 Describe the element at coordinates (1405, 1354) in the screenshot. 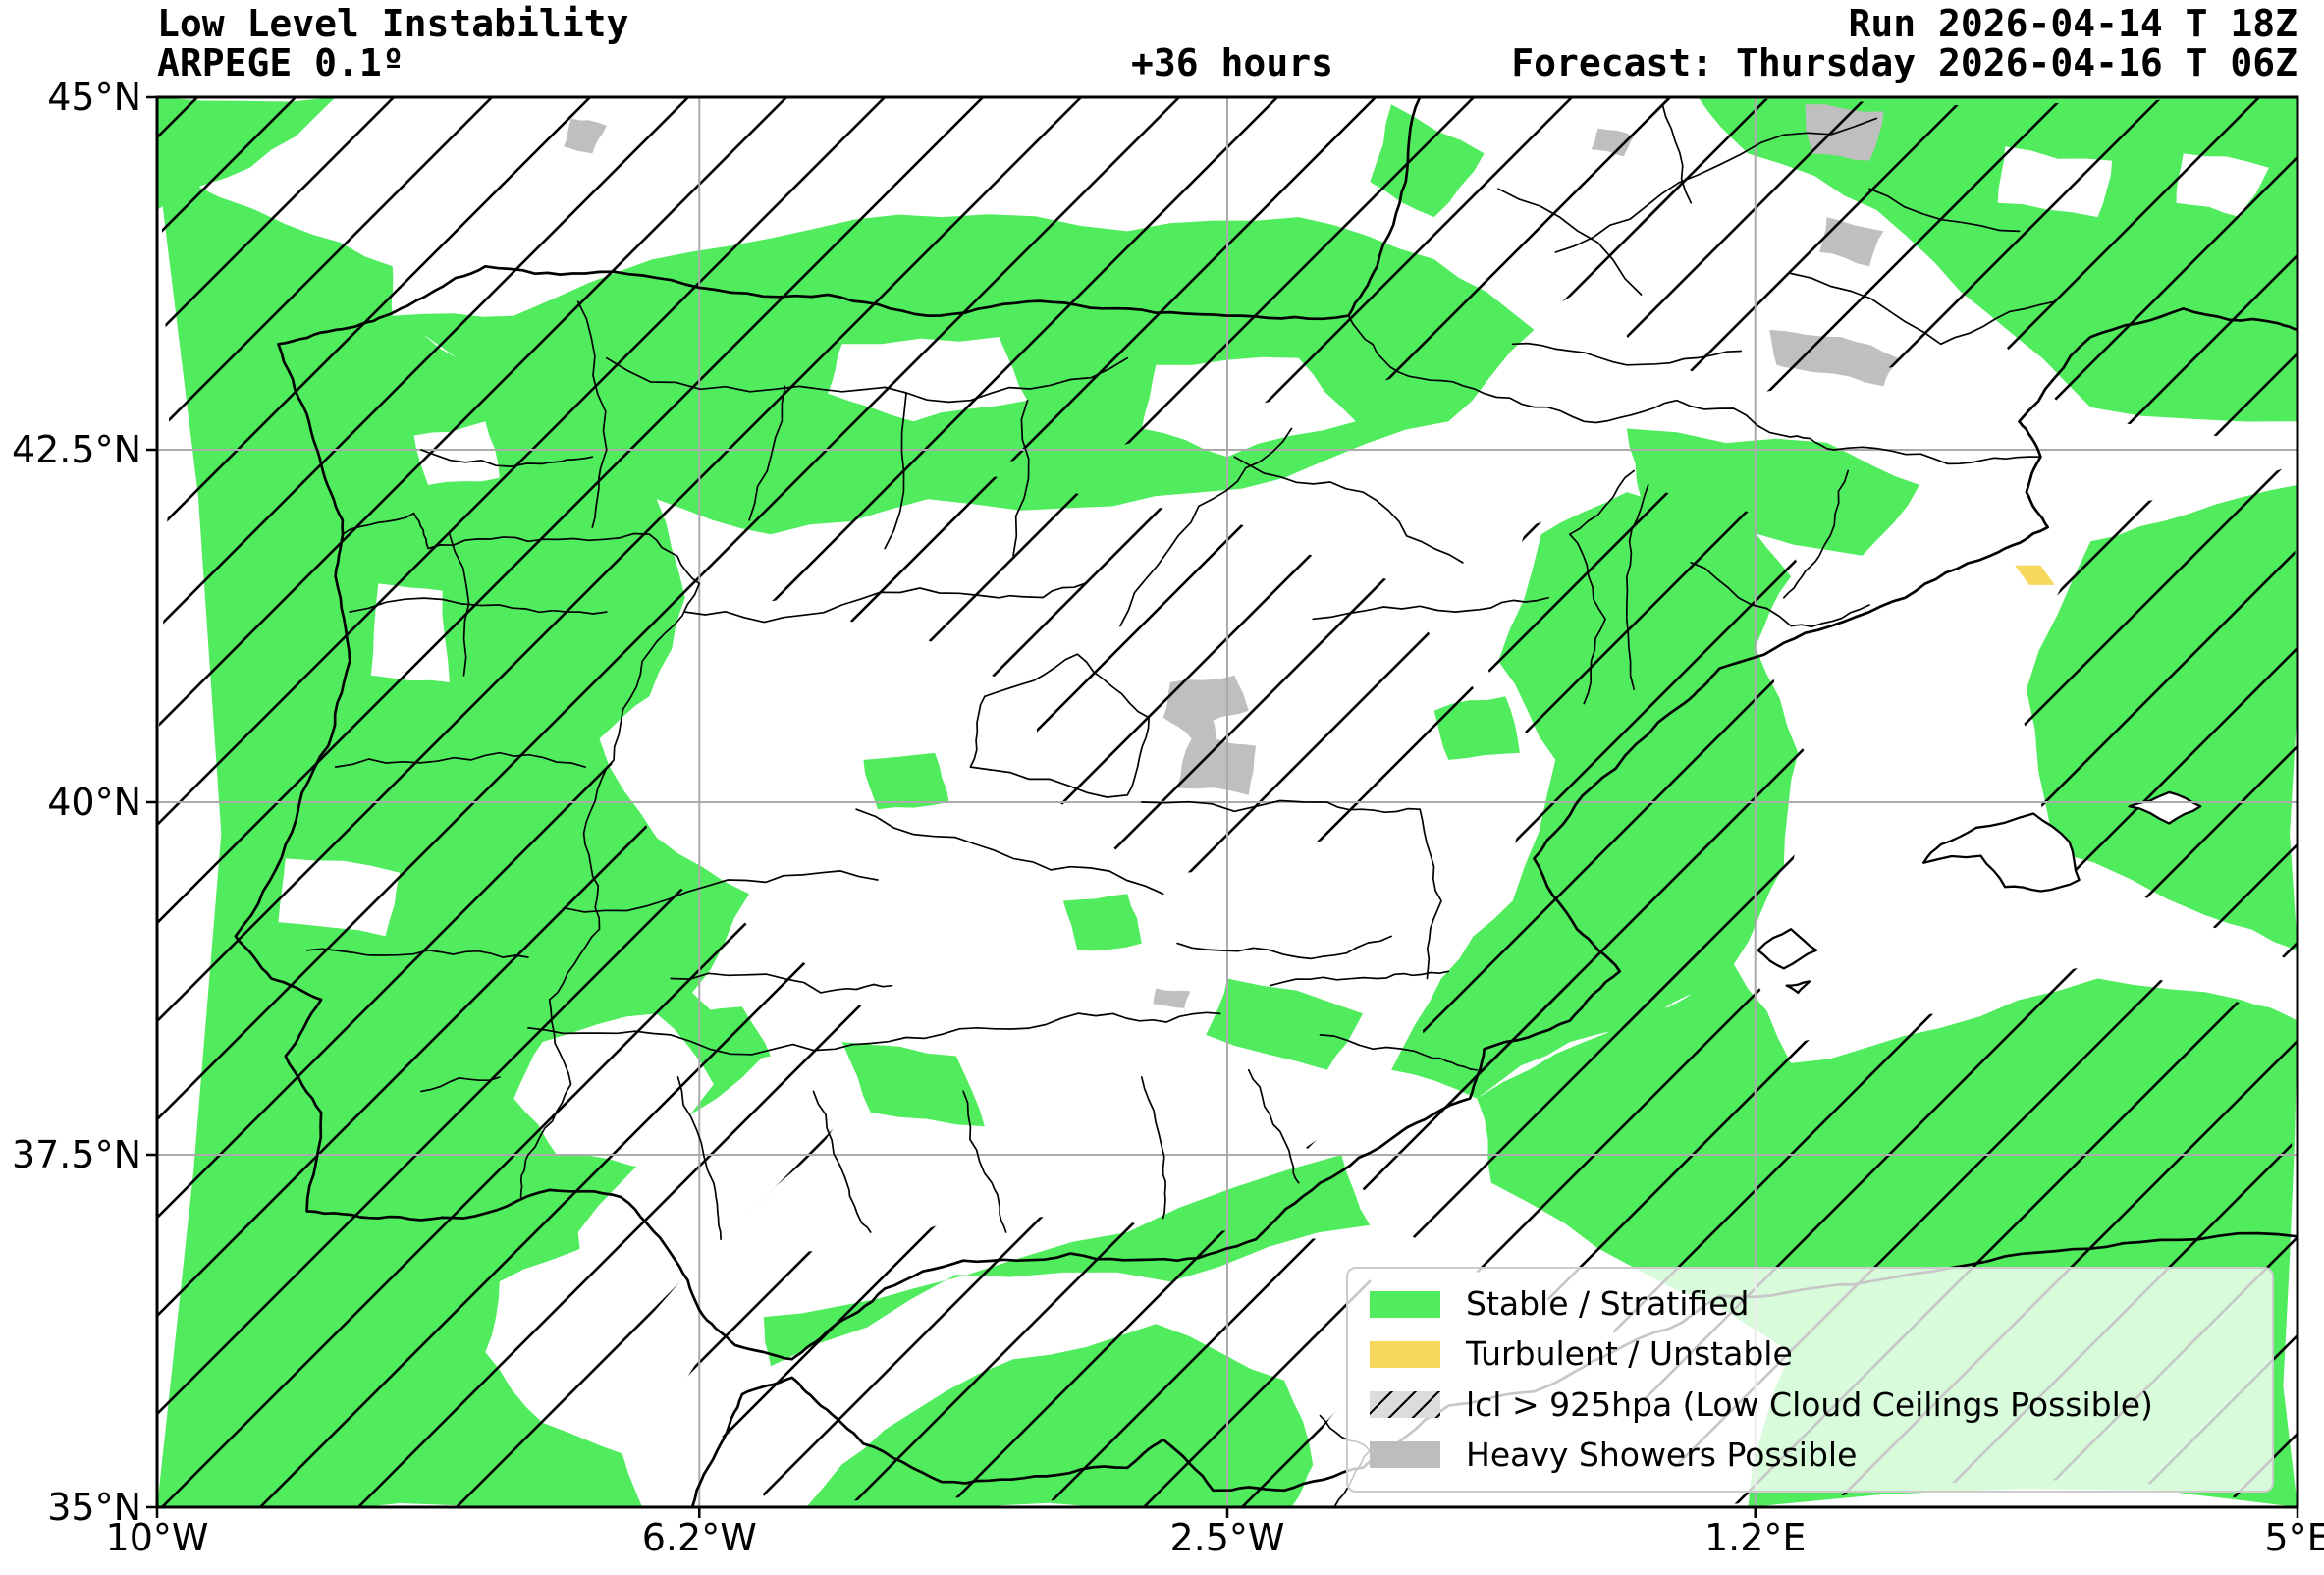

I see `turbulent-swatch` at that location.